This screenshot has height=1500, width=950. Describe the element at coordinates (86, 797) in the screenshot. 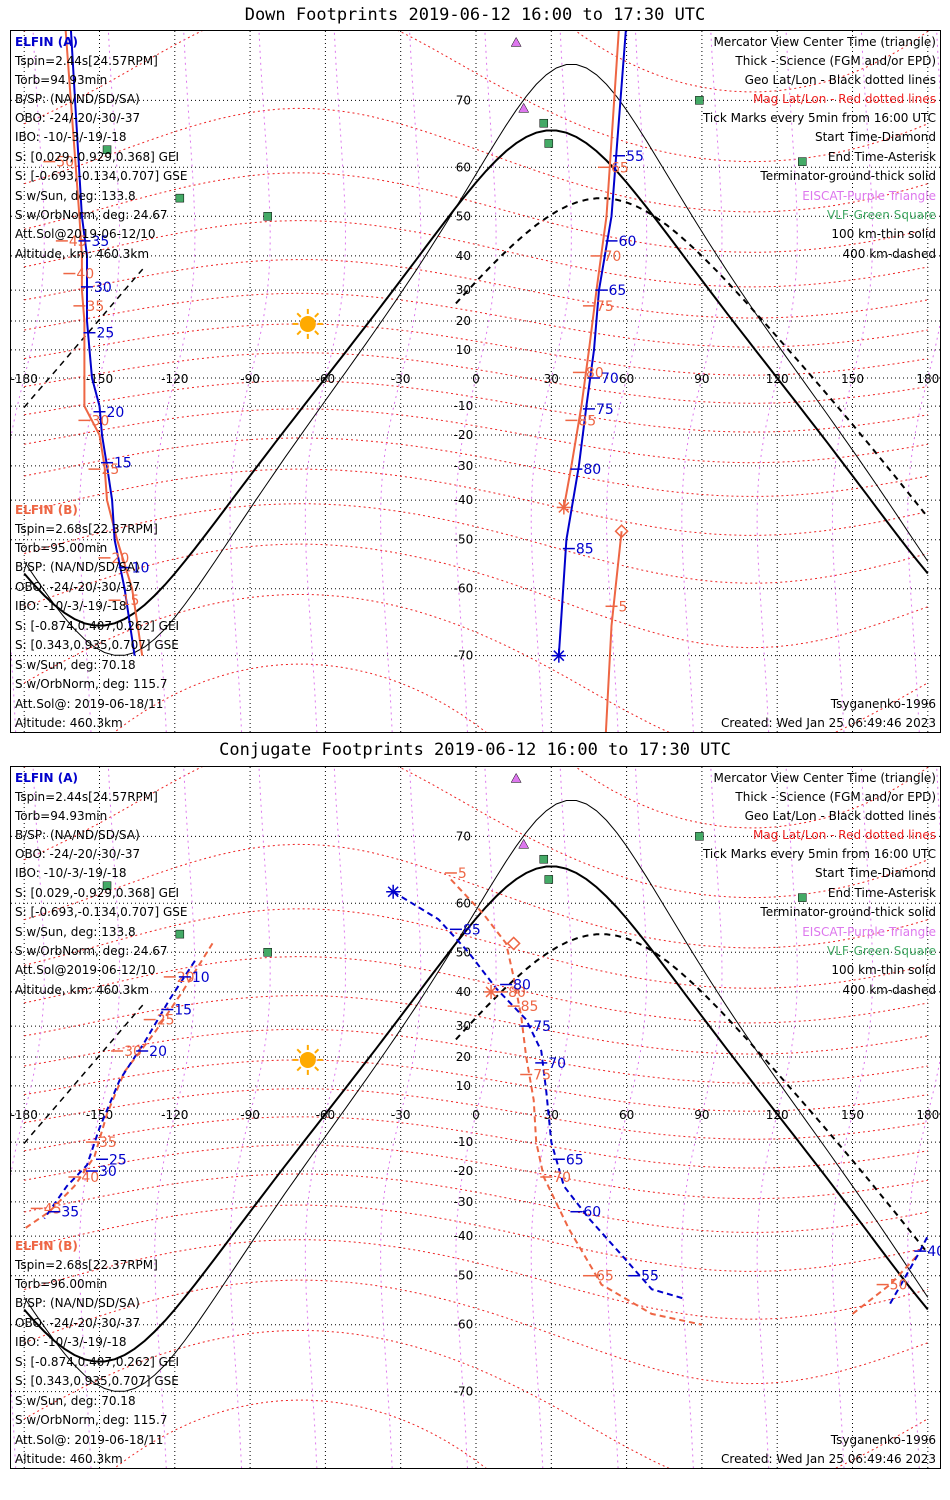

I see `elfin-a-line: Tspin=2.44s[24.57RPM]` at that location.